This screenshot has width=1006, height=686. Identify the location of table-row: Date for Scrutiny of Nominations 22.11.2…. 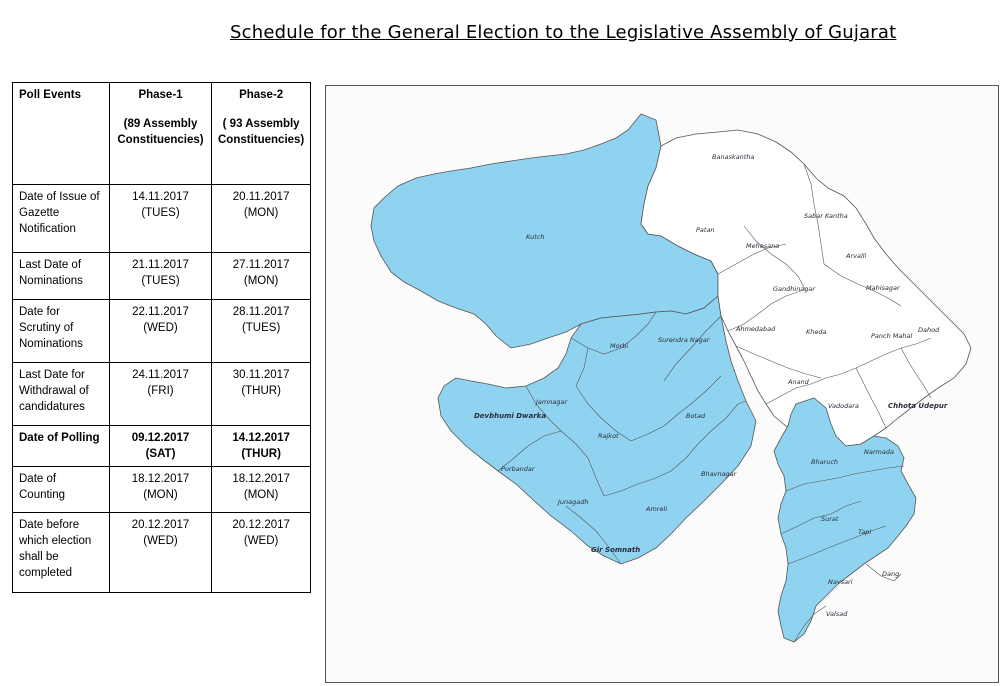
(162, 331).